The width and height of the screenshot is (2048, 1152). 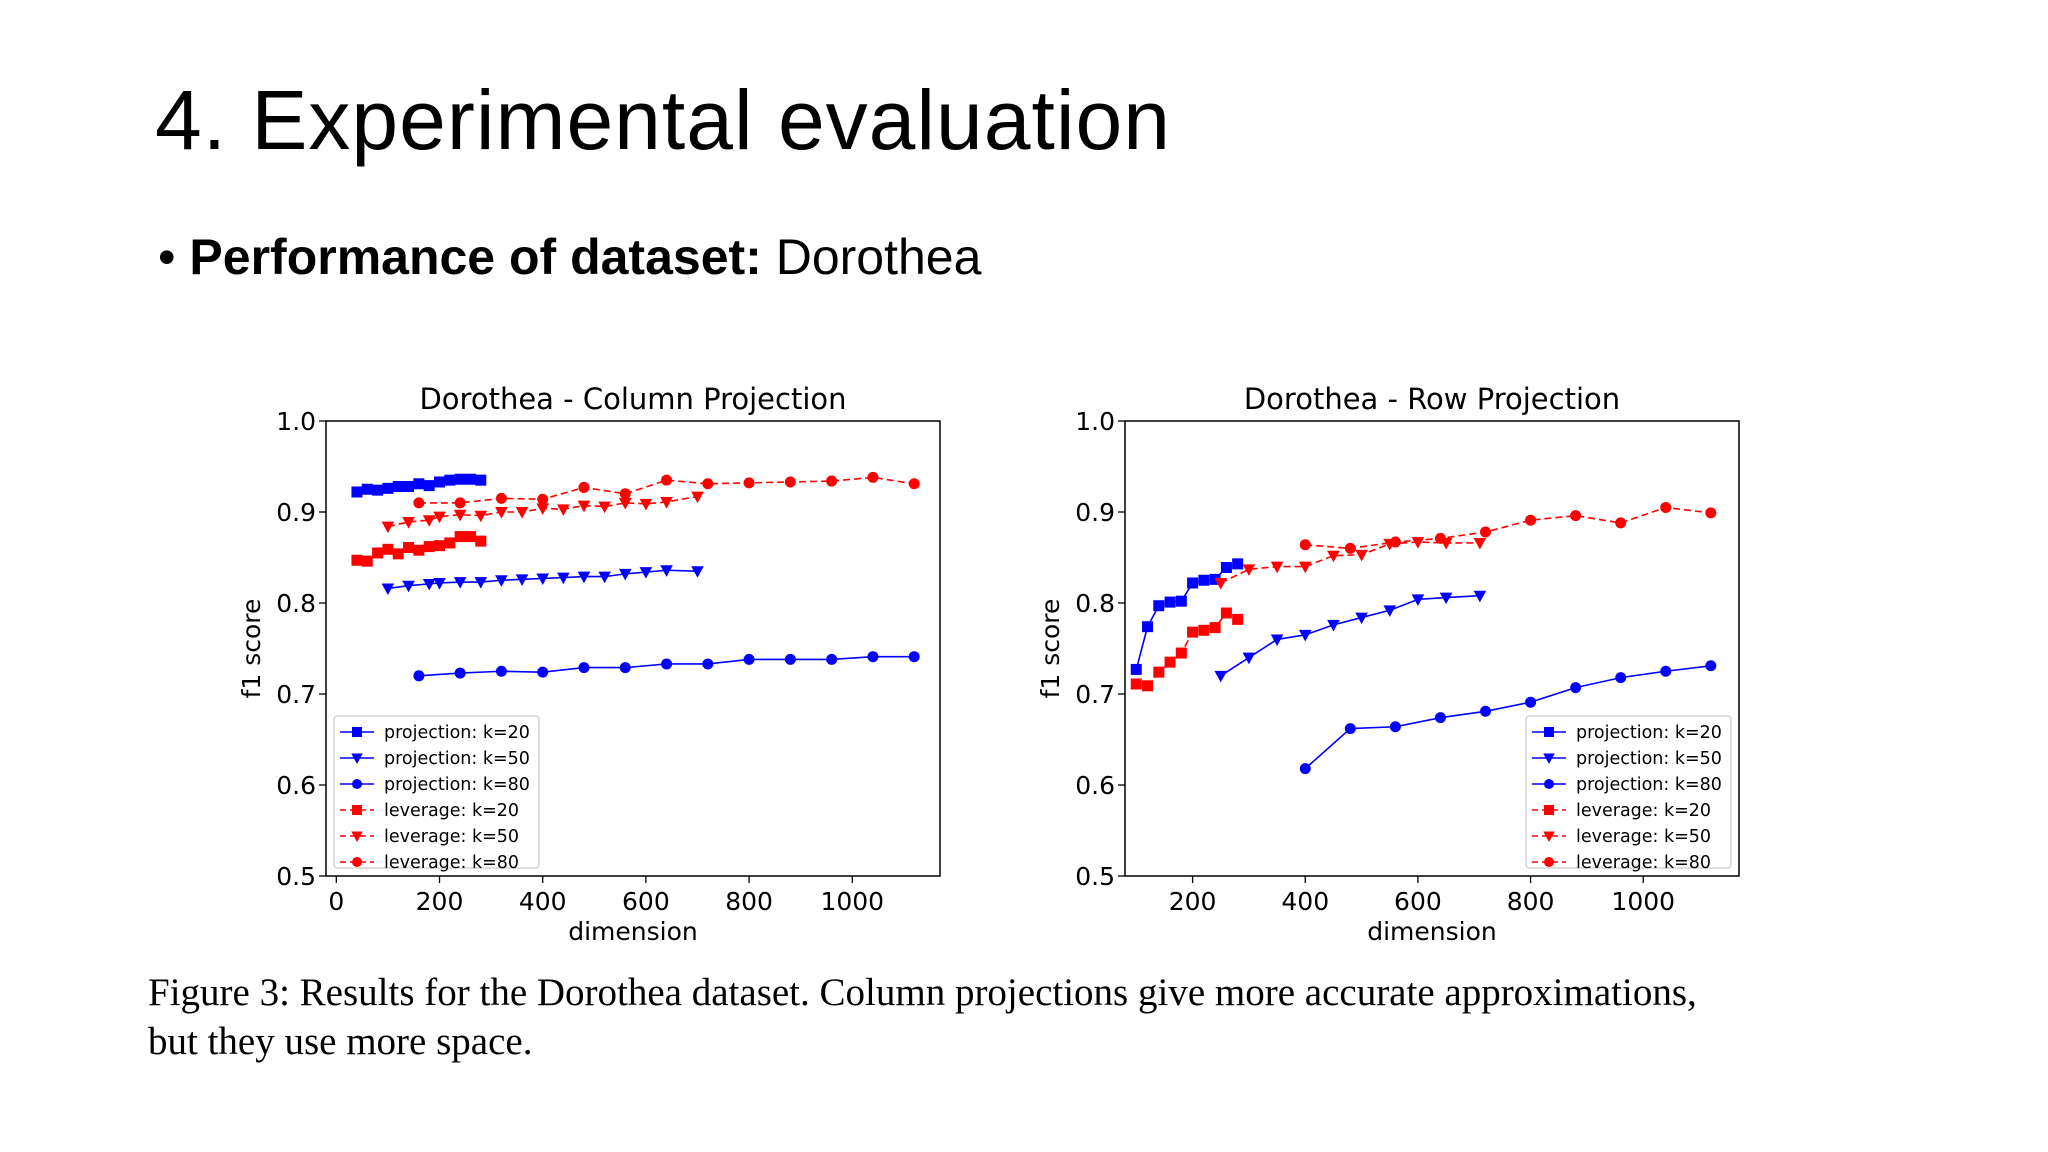 I want to click on y-tick-label: 1.0, so click(x=296, y=421).